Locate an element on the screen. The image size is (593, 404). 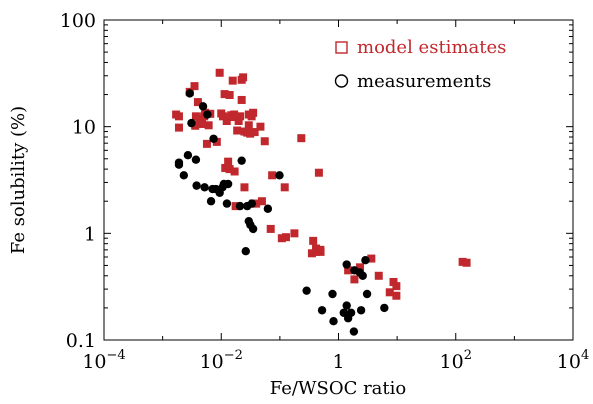
legend-measurements-label: measurements is located at coordinates (424, 81).